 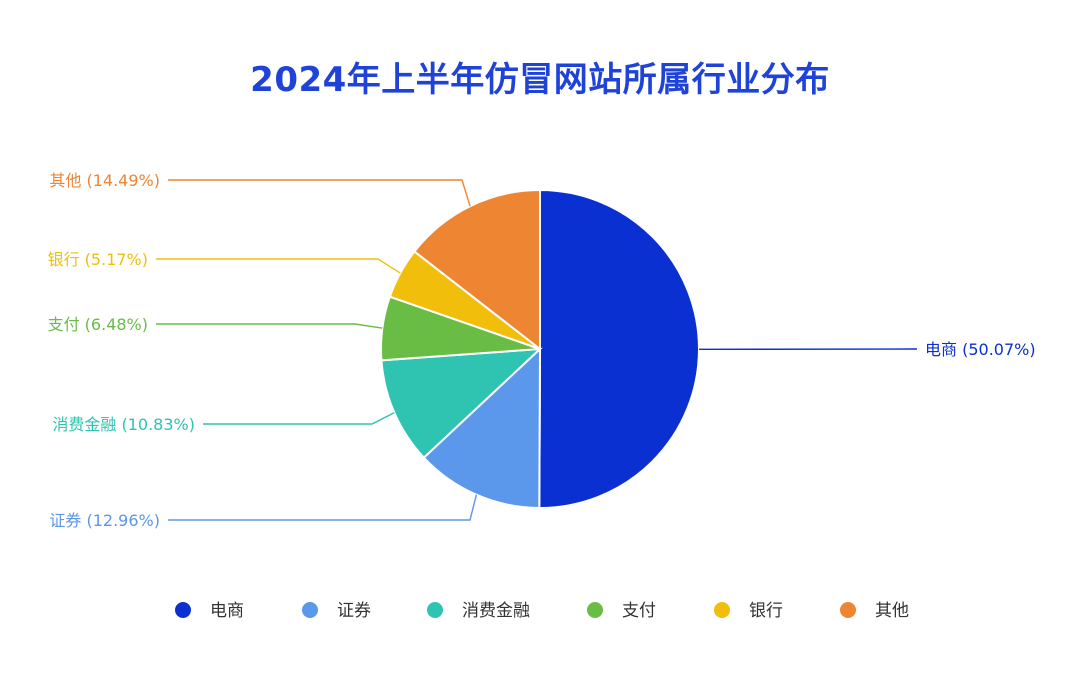 I want to click on legend-label-3: 支付, so click(x=639, y=611).